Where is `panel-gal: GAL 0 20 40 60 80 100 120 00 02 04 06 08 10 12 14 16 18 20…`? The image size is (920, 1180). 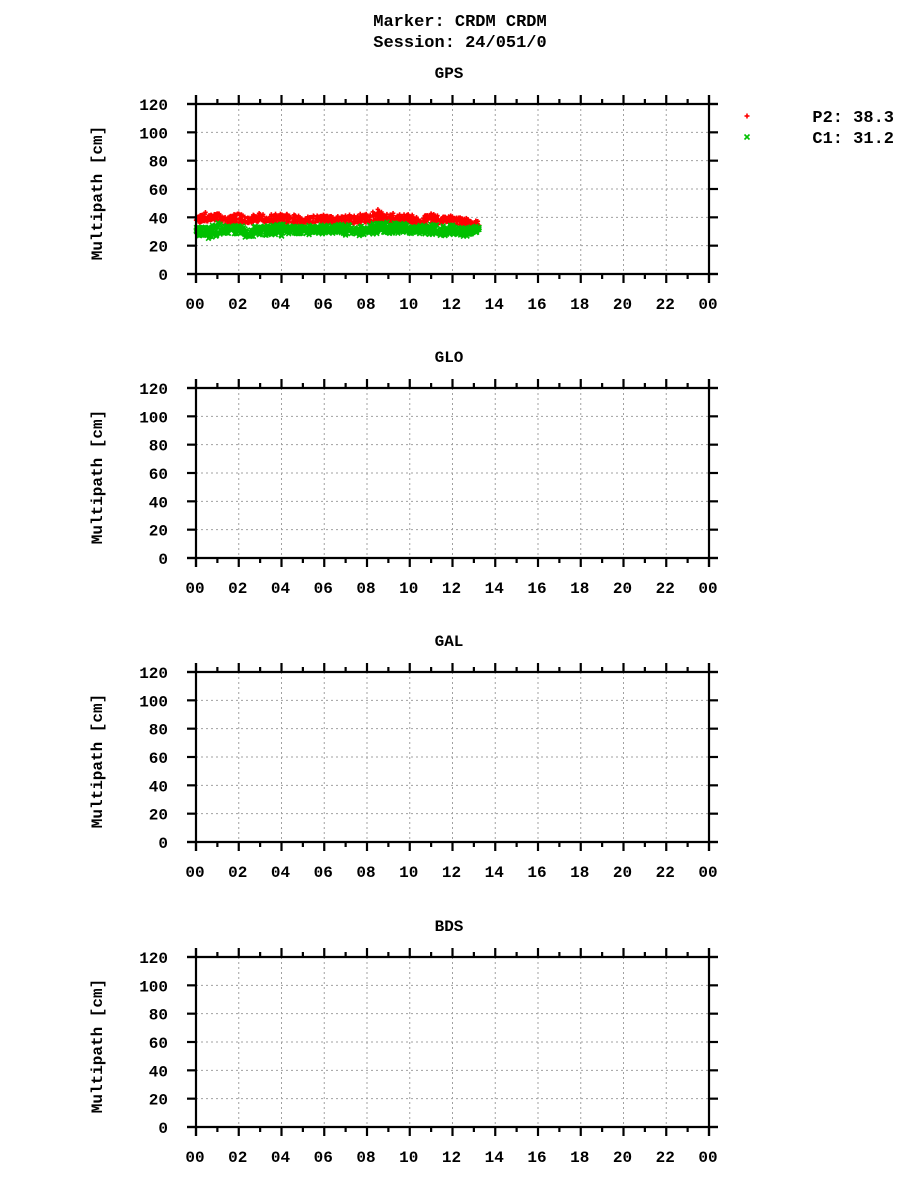 panel-gal: GAL 0 20 40 60 80 100 120 00 02 04 06 08 10 12 14 16 18 20… is located at coordinates (403, 757).